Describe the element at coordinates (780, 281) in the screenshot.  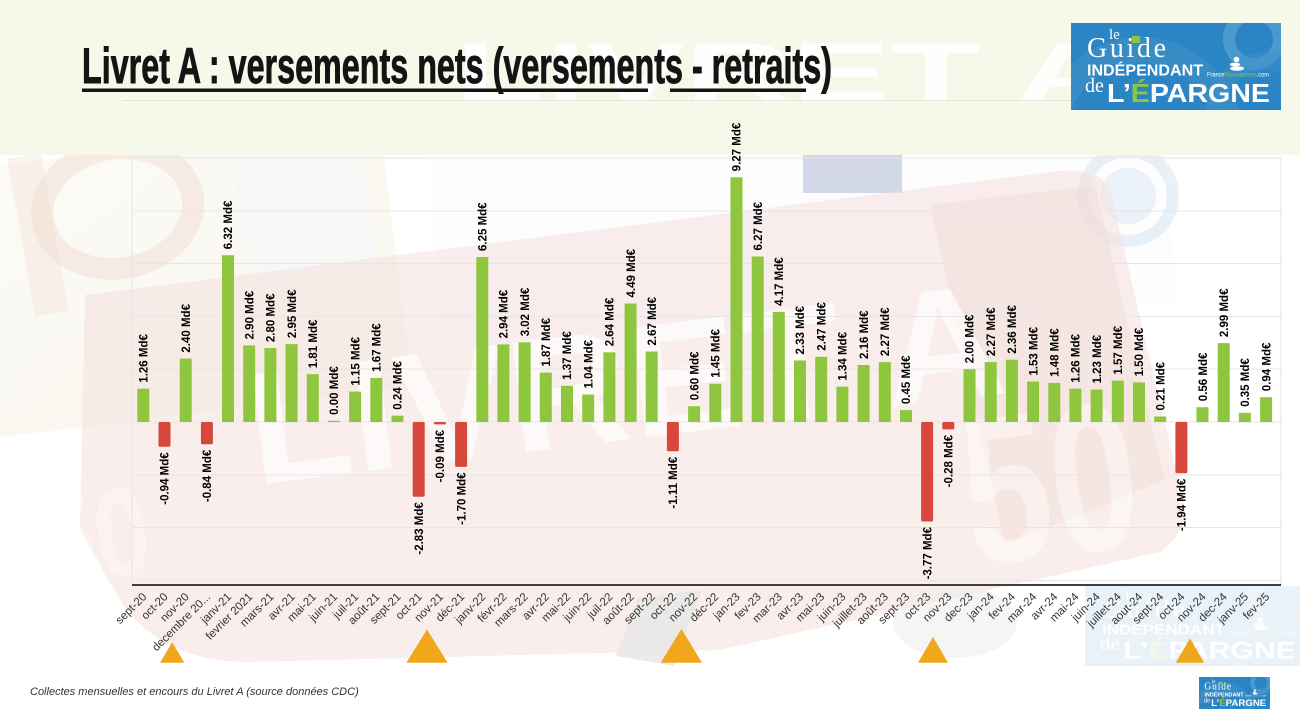
I see `svg-text: 4.17 Md€` at that location.